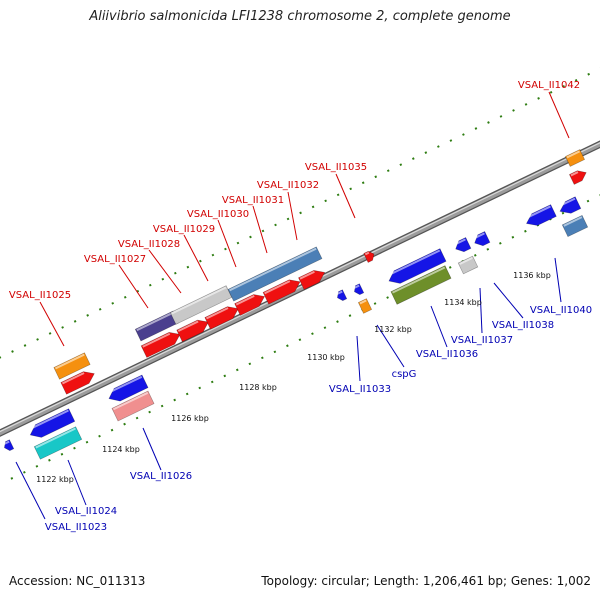 The width and height of the screenshot is (600, 600). What do you see at coordinates (482, 340) in the screenshot?
I see `label-vsal-ii1037: VSAL_II1037` at bounding box center [482, 340].